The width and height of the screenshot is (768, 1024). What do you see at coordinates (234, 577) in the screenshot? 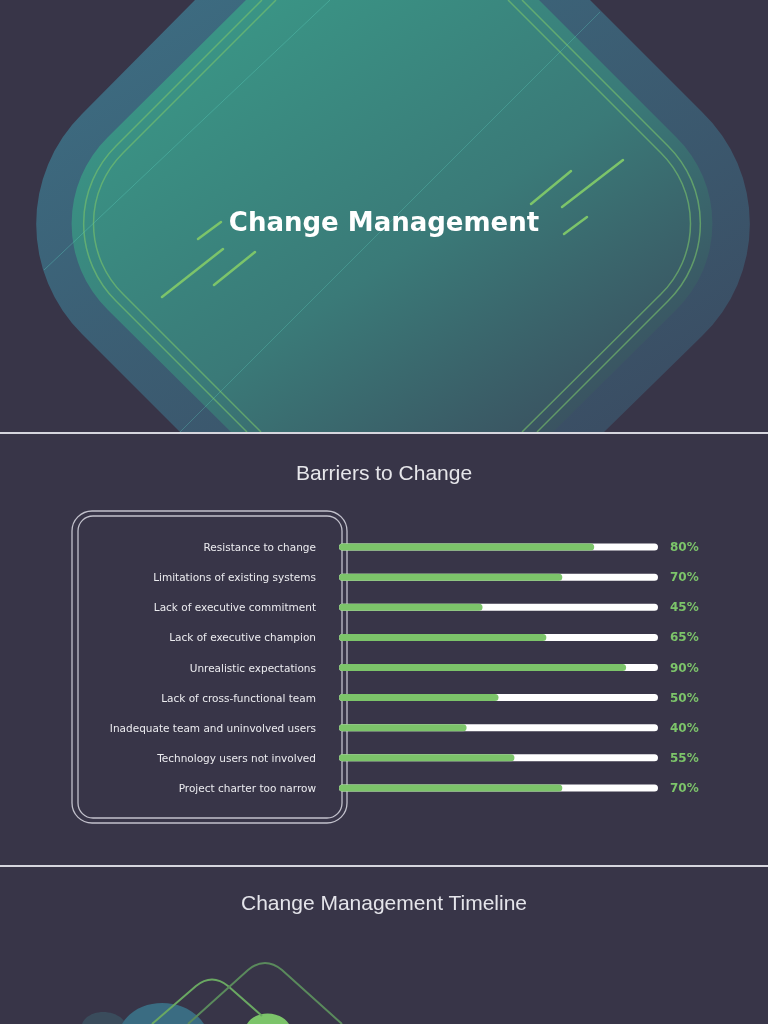
I see `y-tick-label: Limitations of existing systems` at bounding box center [234, 577].